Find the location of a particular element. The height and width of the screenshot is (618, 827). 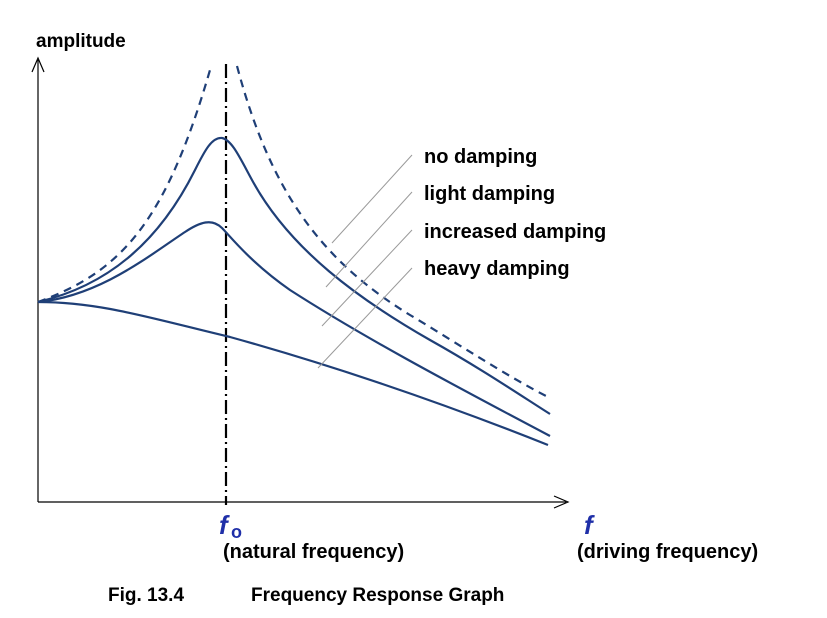

label-heavy-damping: heavy damping is located at coordinates (497, 269).